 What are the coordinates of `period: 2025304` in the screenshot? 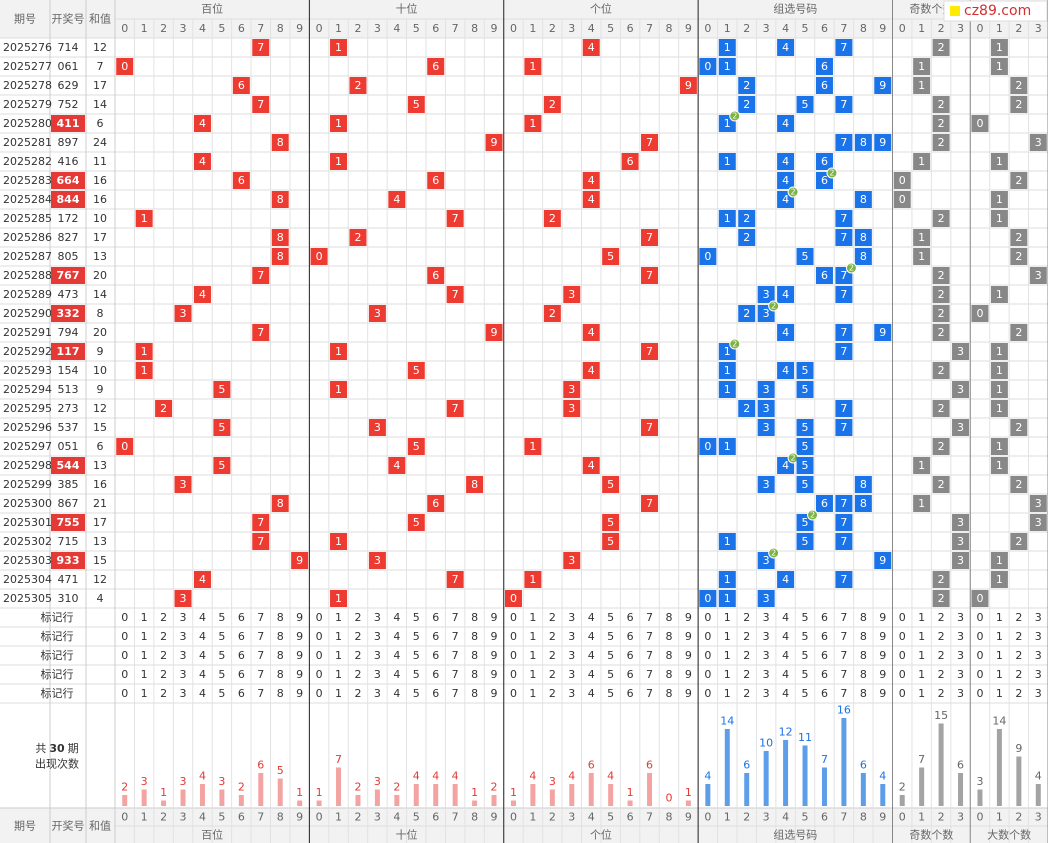 It's located at (27, 579).